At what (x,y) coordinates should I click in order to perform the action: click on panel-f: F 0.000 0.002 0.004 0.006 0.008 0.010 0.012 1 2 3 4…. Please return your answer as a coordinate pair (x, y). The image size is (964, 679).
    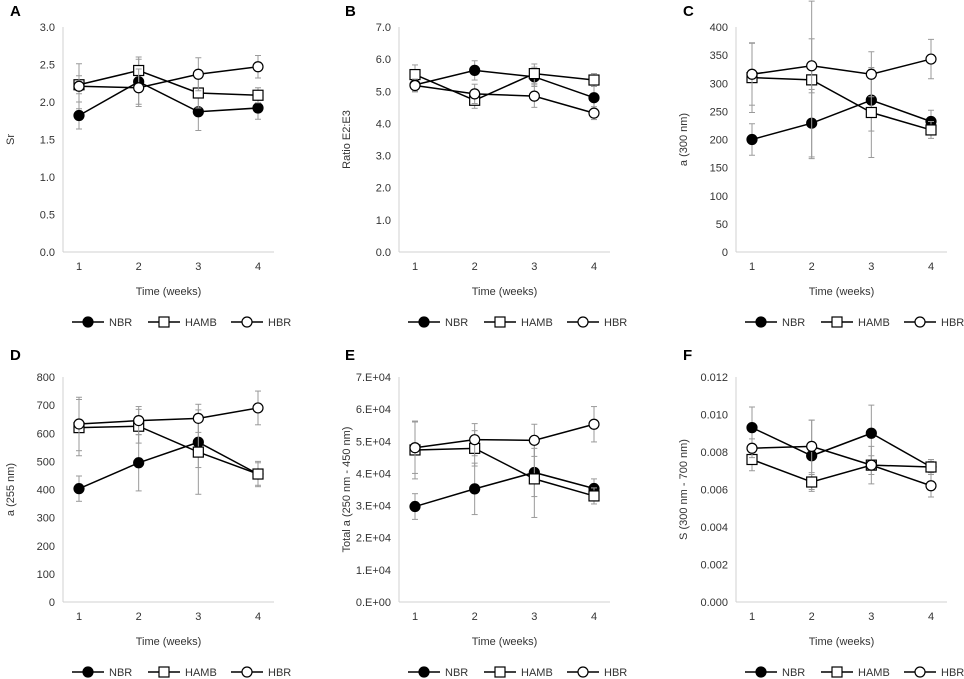
    Looking at the image, I should click on (821, 513).